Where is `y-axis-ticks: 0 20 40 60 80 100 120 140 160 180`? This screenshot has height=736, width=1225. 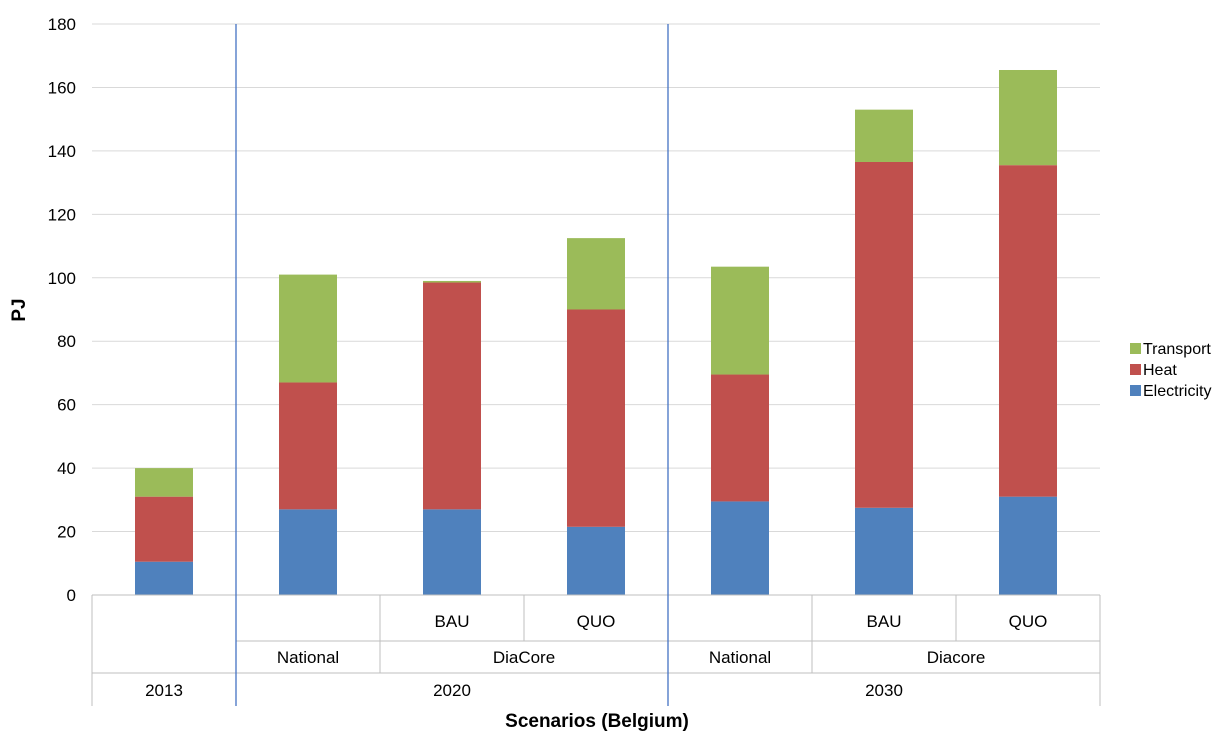
y-axis-ticks: 0 20 40 60 80 100 120 140 160 180 is located at coordinates (62, 310).